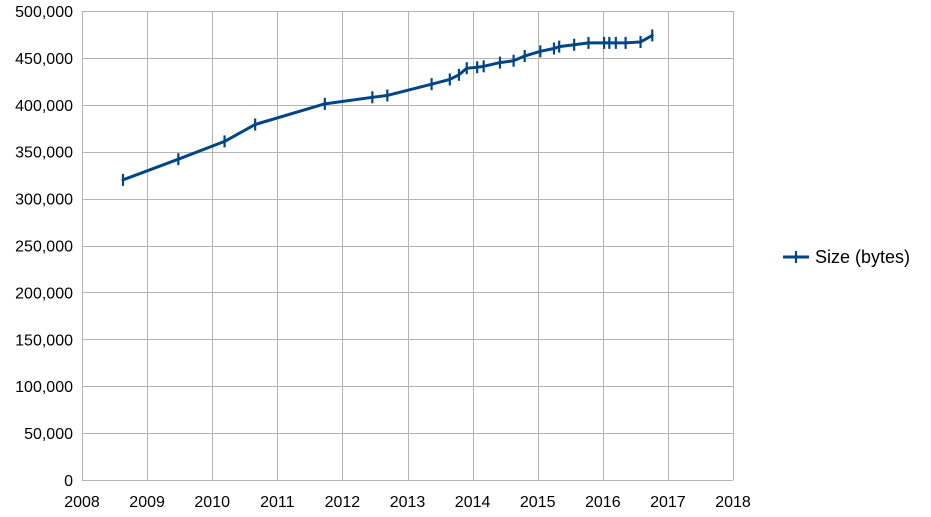  I want to click on y-tick-label: 100,000, so click(44, 387).